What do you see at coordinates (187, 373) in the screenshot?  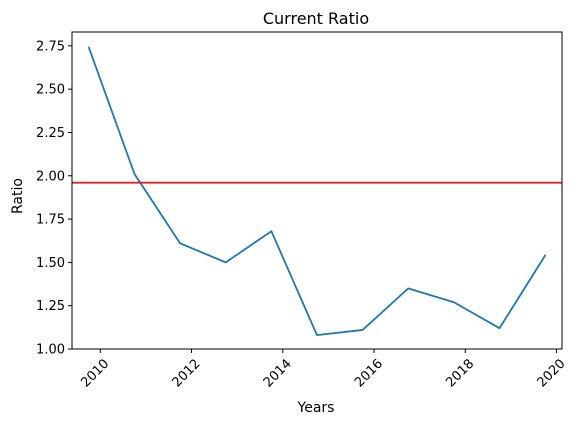 I see `x-tick-label: 2012` at bounding box center [187, 373].